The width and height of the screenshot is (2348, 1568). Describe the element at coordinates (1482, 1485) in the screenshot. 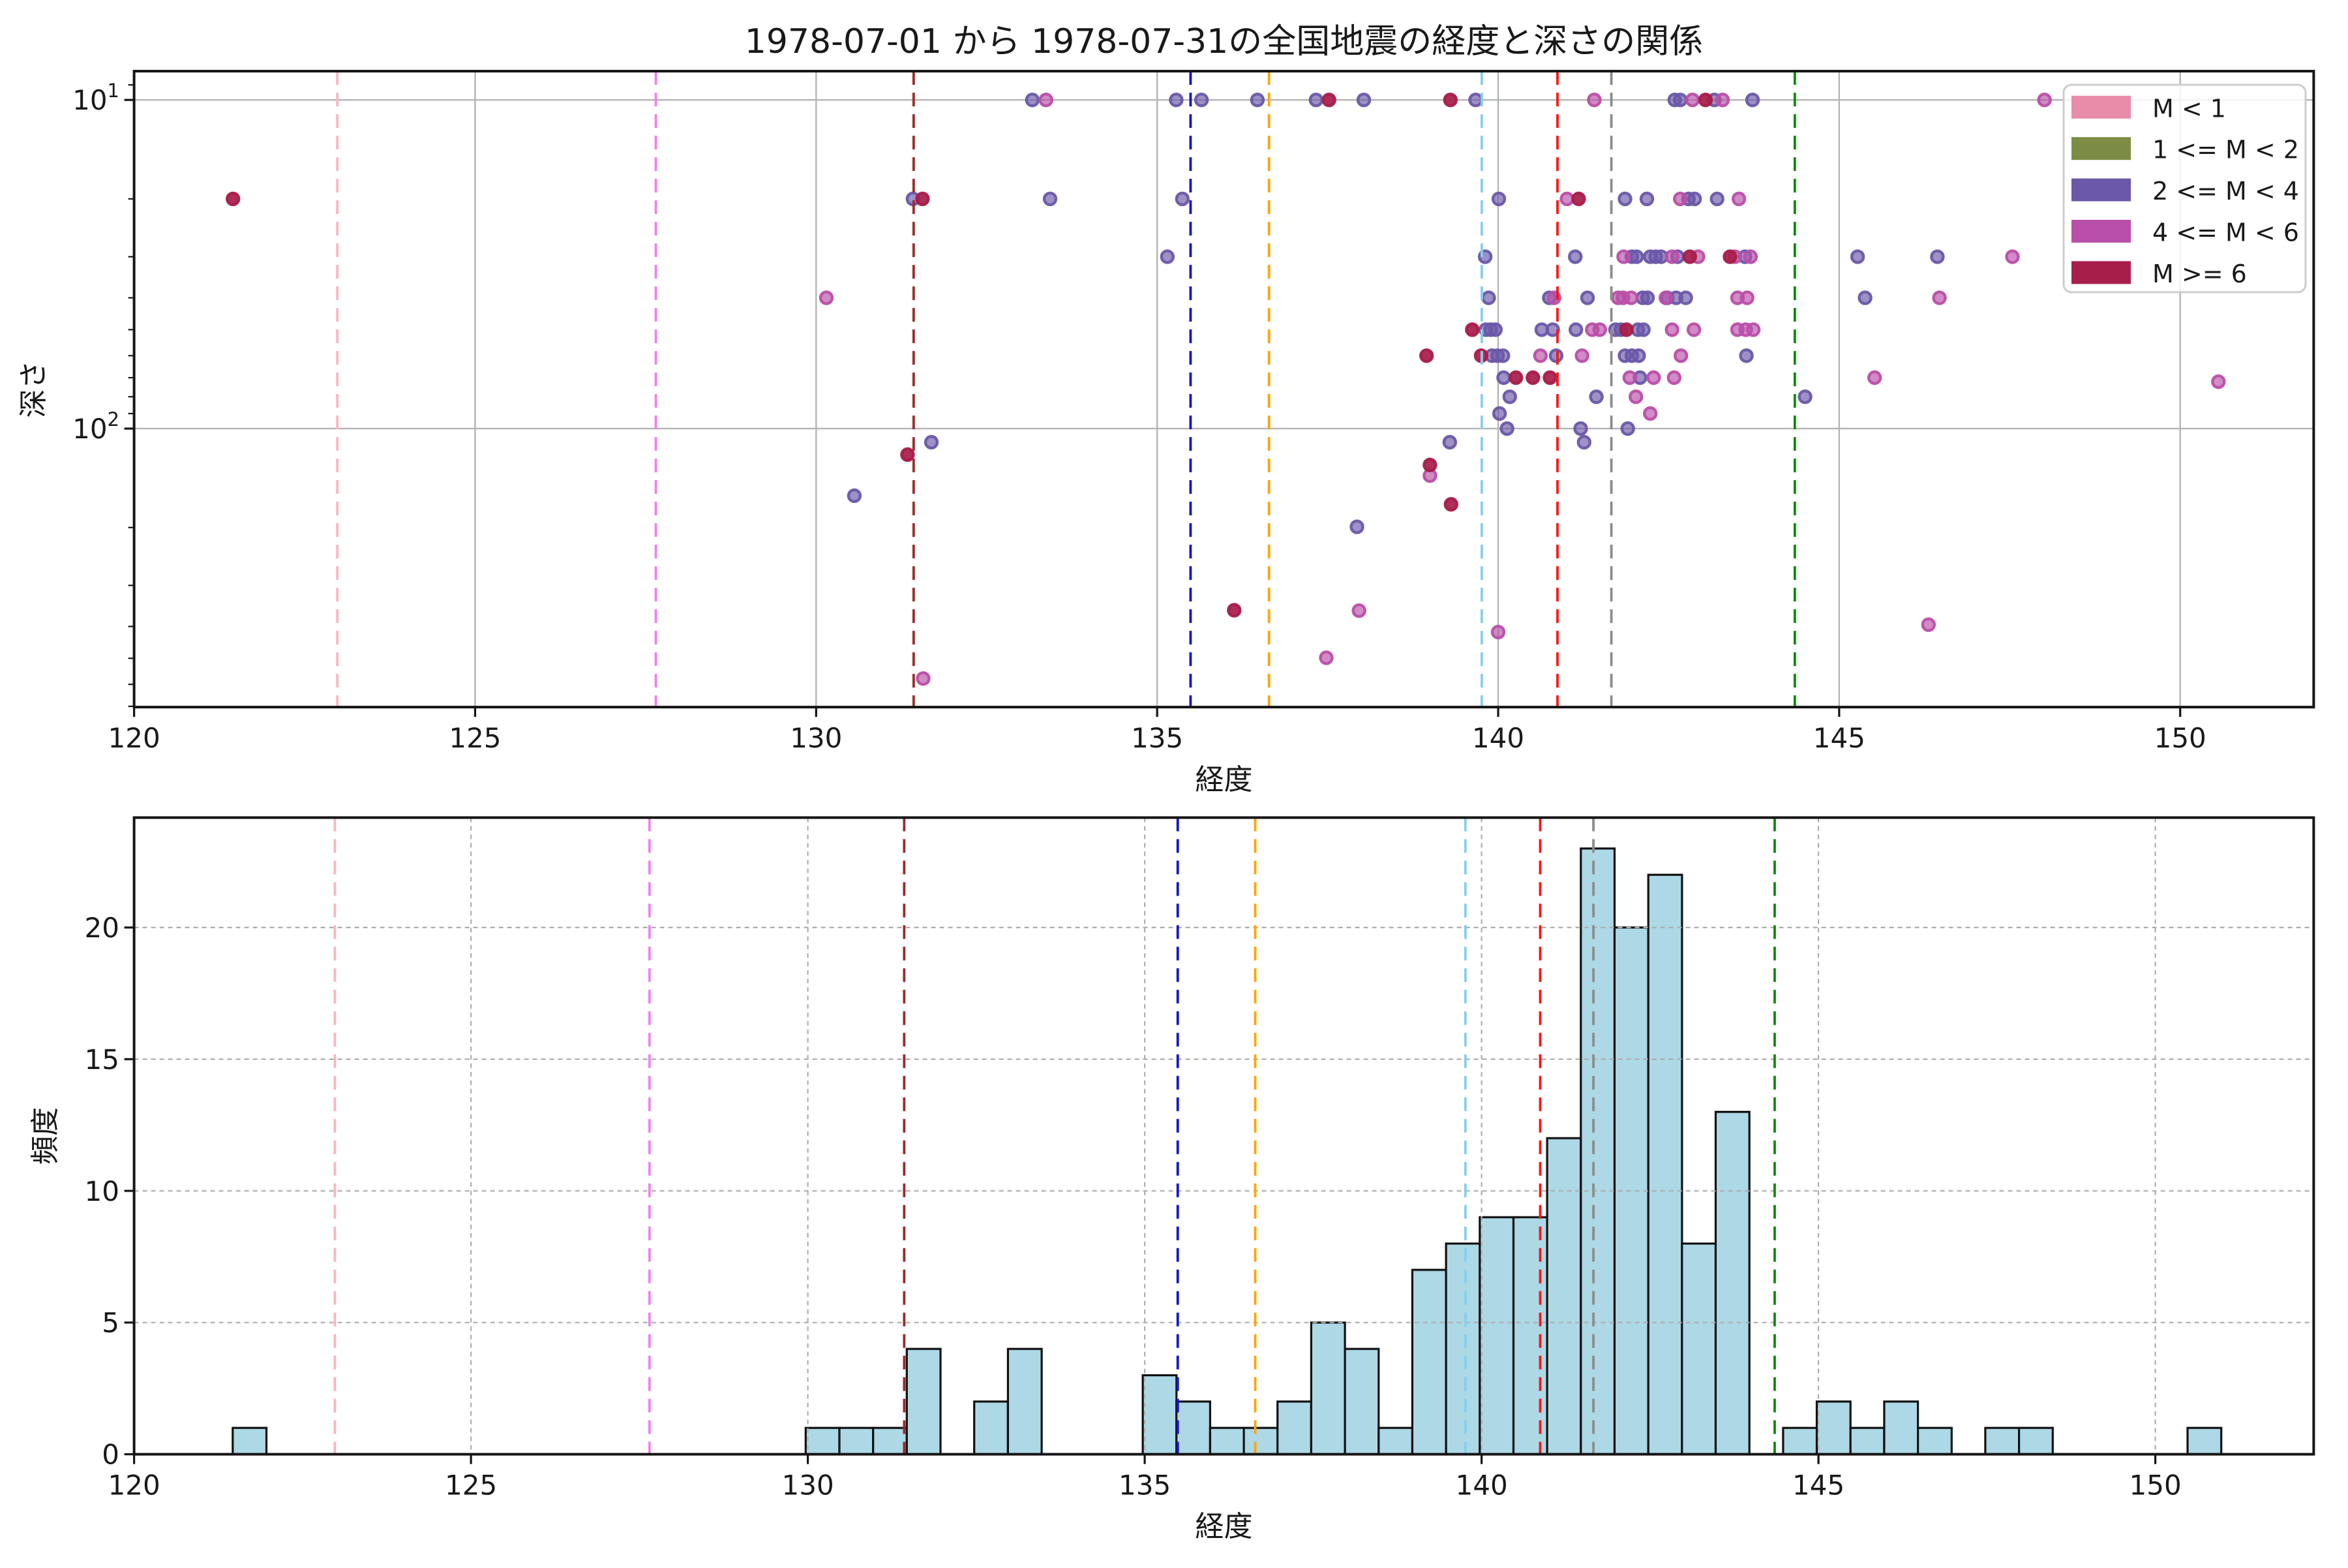

I see `x-tick-label: 140` at that location.